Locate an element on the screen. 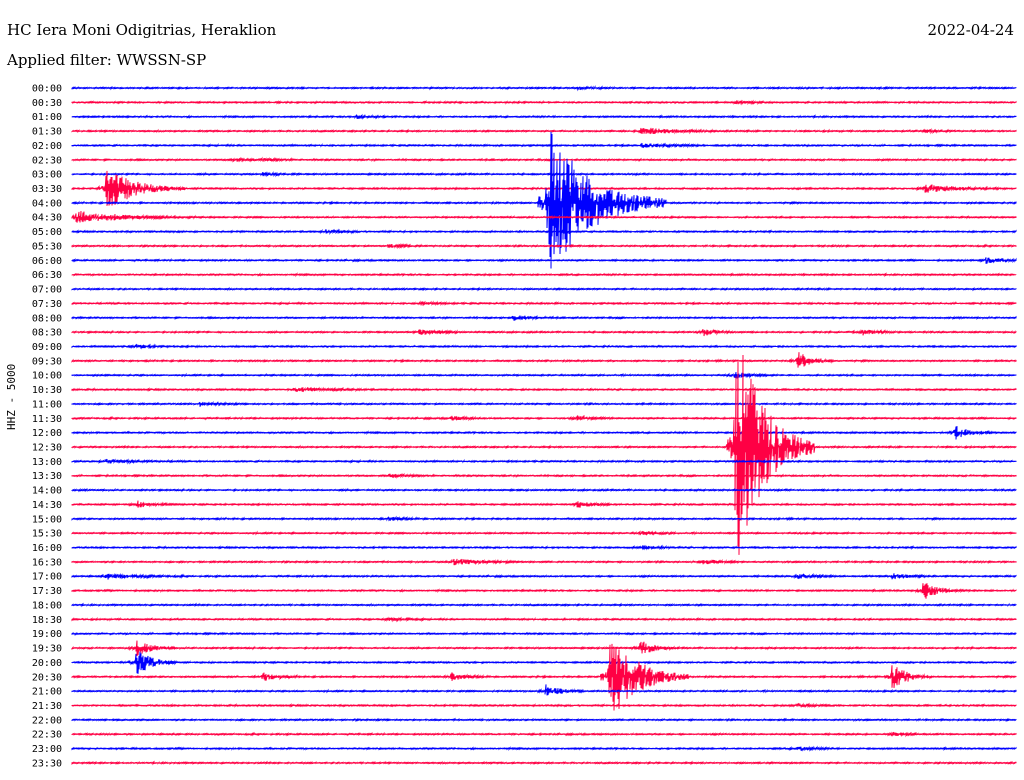 The width and height of the screenshot is (1024, 780). row-label-1600: 16:00 is located at coordinates (47, 548).